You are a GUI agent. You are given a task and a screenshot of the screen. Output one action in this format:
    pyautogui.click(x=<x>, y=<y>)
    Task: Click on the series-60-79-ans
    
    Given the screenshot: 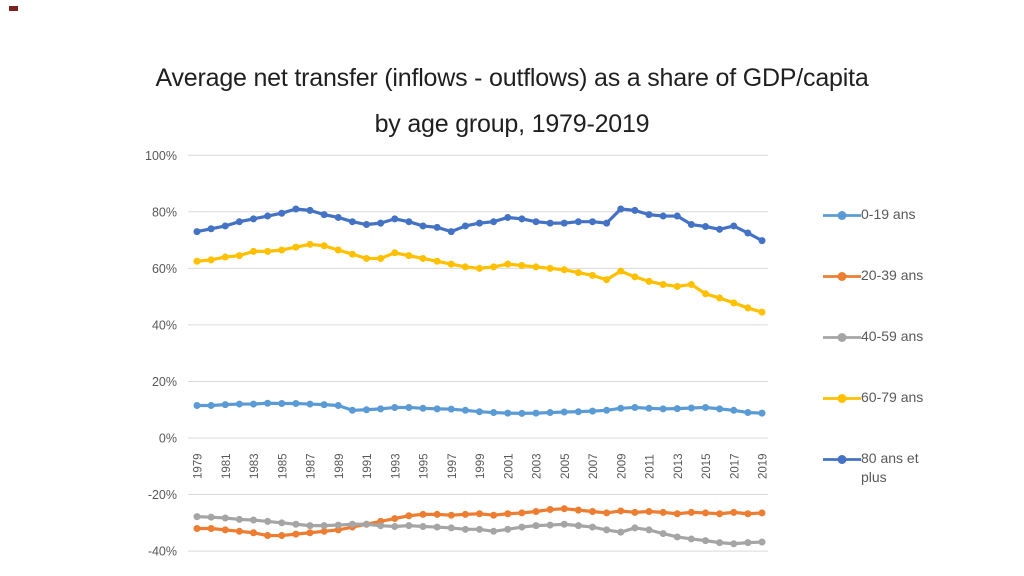 What is the action you would take?
    pyautogui.click(x=479, y=278)
    